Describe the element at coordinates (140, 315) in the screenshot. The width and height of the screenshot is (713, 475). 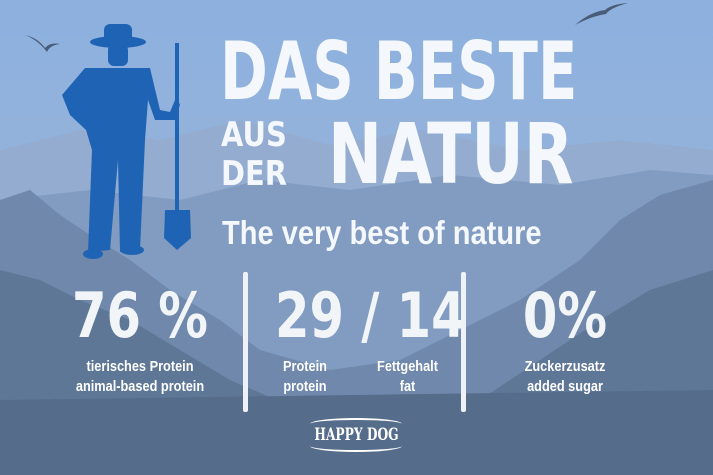
I see `stat-animal-protein-value: 76 %` at that location.